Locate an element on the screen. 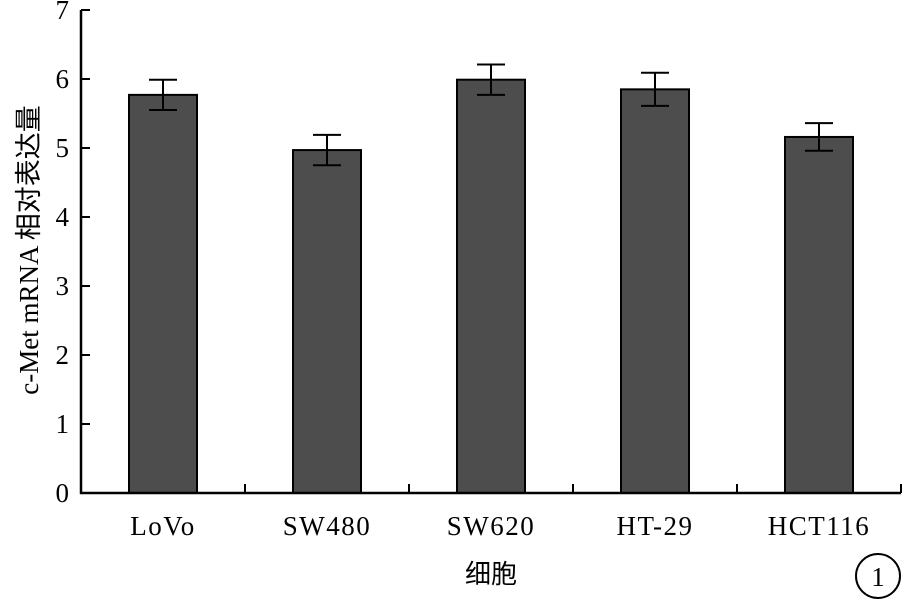 Image resolution: width=904 pixels, height=599 pixels. x-tick-label-SW480: SW480 is located at coordinates (327, 526).